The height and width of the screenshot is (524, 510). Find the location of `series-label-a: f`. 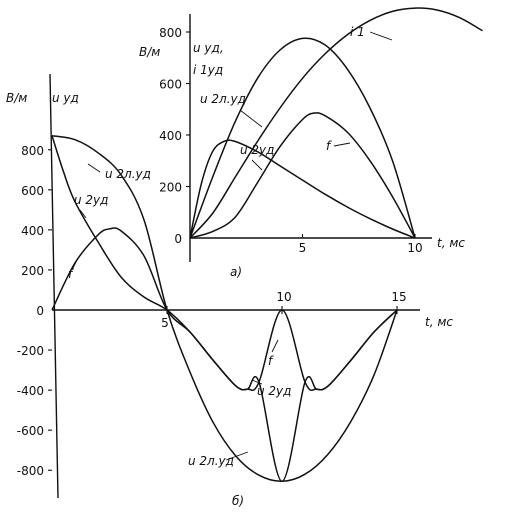

series-label-a: f is located at coordinates (329, 146).